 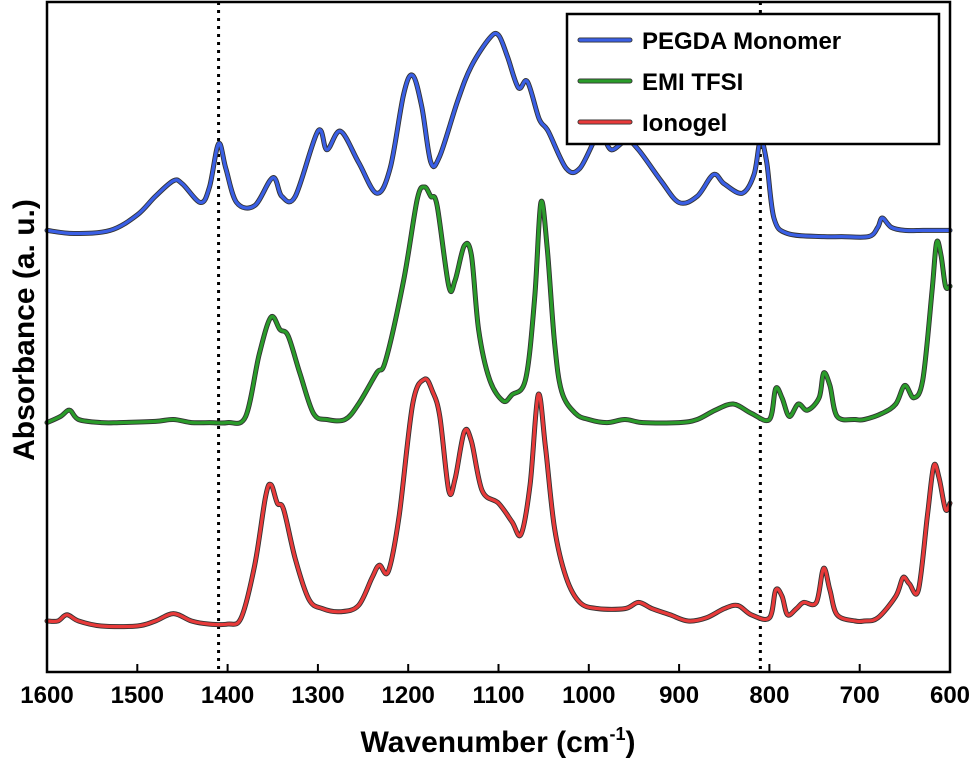 What do you see at coordinates (498, 741) in the screenshot?
I see `x-axis-title: Wavenumber (cm-1)` at bounding box center [498, 741].